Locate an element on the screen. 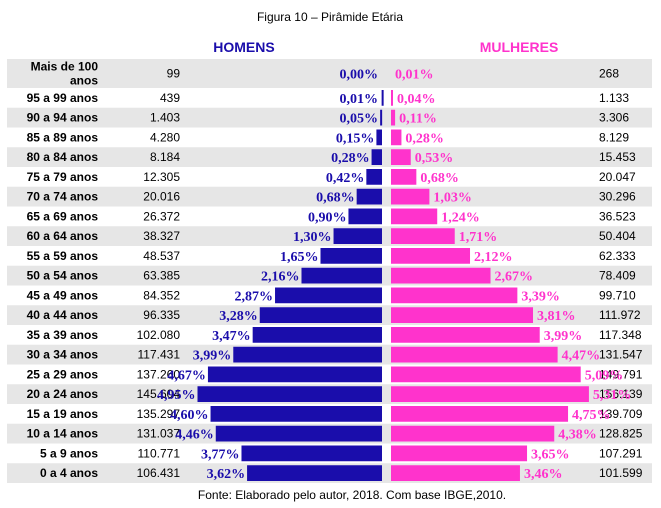 The height and width of the screenshot is (508, 661). male-pct-label: 0,68% is located at coordinates (335, 198).